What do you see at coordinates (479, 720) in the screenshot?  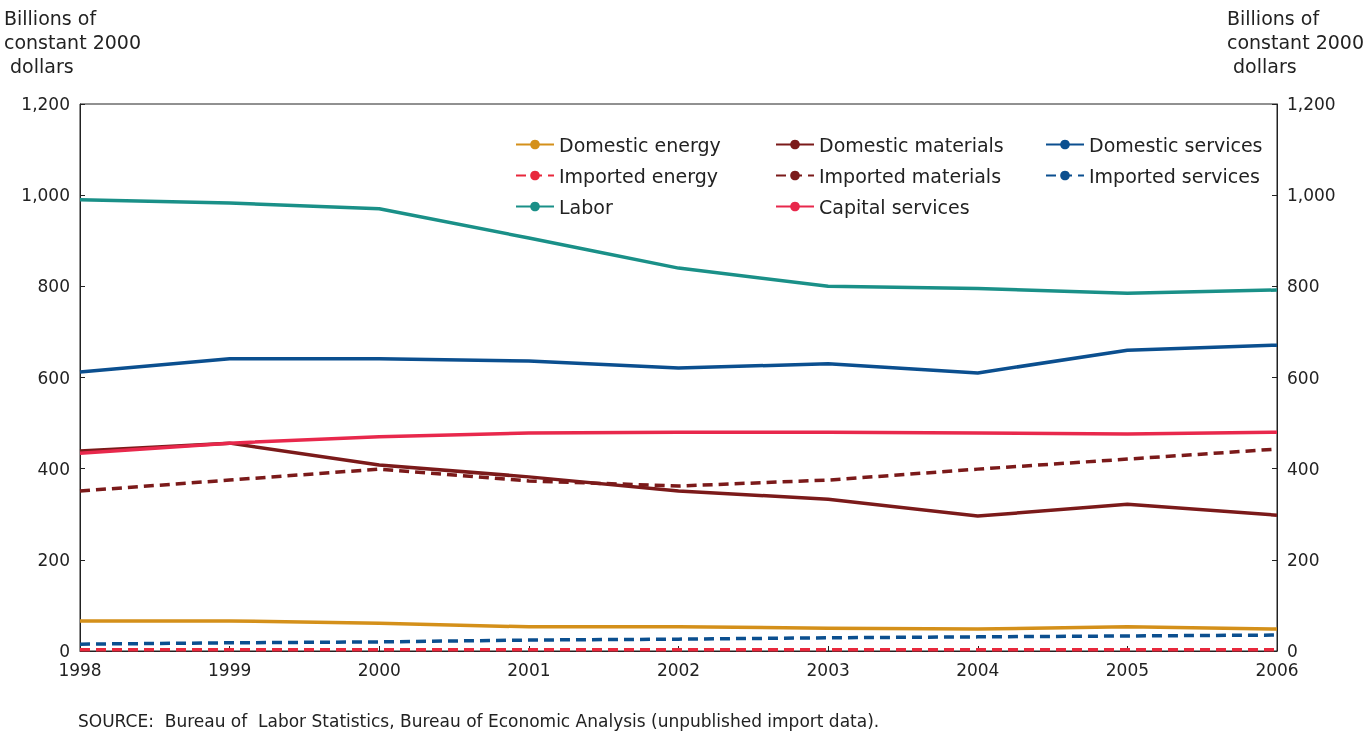 I see `source-note: SOURCE: Bureau of Labor Statistics, Bureau of Economic Analysis (unpublished import data).` at bounding box center [479, 720].